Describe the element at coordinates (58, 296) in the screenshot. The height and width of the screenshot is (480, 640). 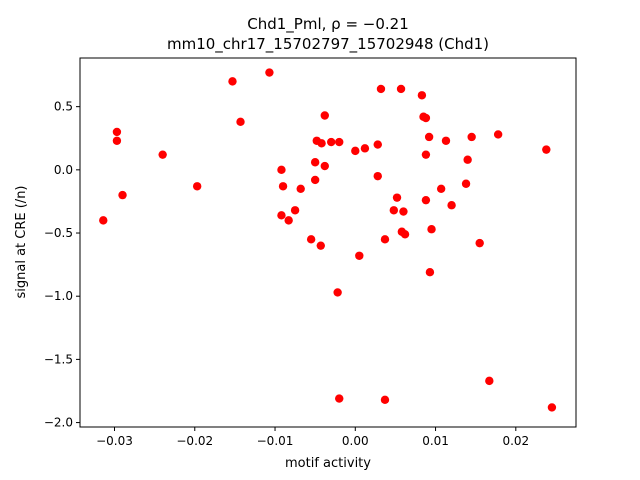
I see `y-tick-label: −1.0` at that location.